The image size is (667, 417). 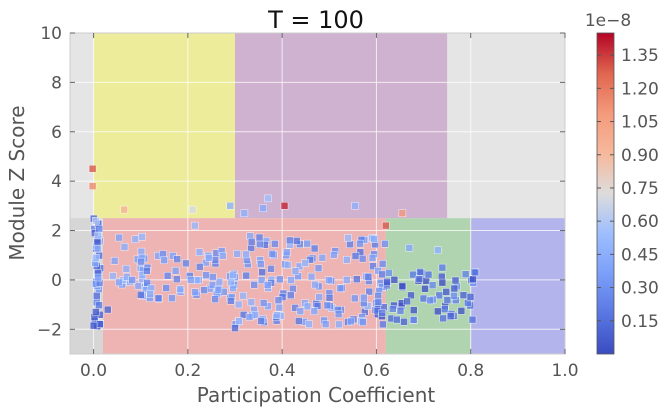 I want to click on colorbar-tick-label: 0.75, so click(x=640, y=189).